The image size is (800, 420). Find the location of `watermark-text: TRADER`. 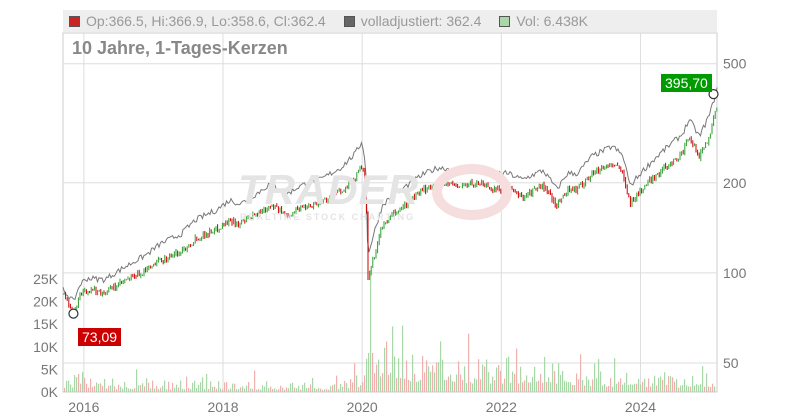

watermark-text: TRADER is located at coordinates (328, 189).